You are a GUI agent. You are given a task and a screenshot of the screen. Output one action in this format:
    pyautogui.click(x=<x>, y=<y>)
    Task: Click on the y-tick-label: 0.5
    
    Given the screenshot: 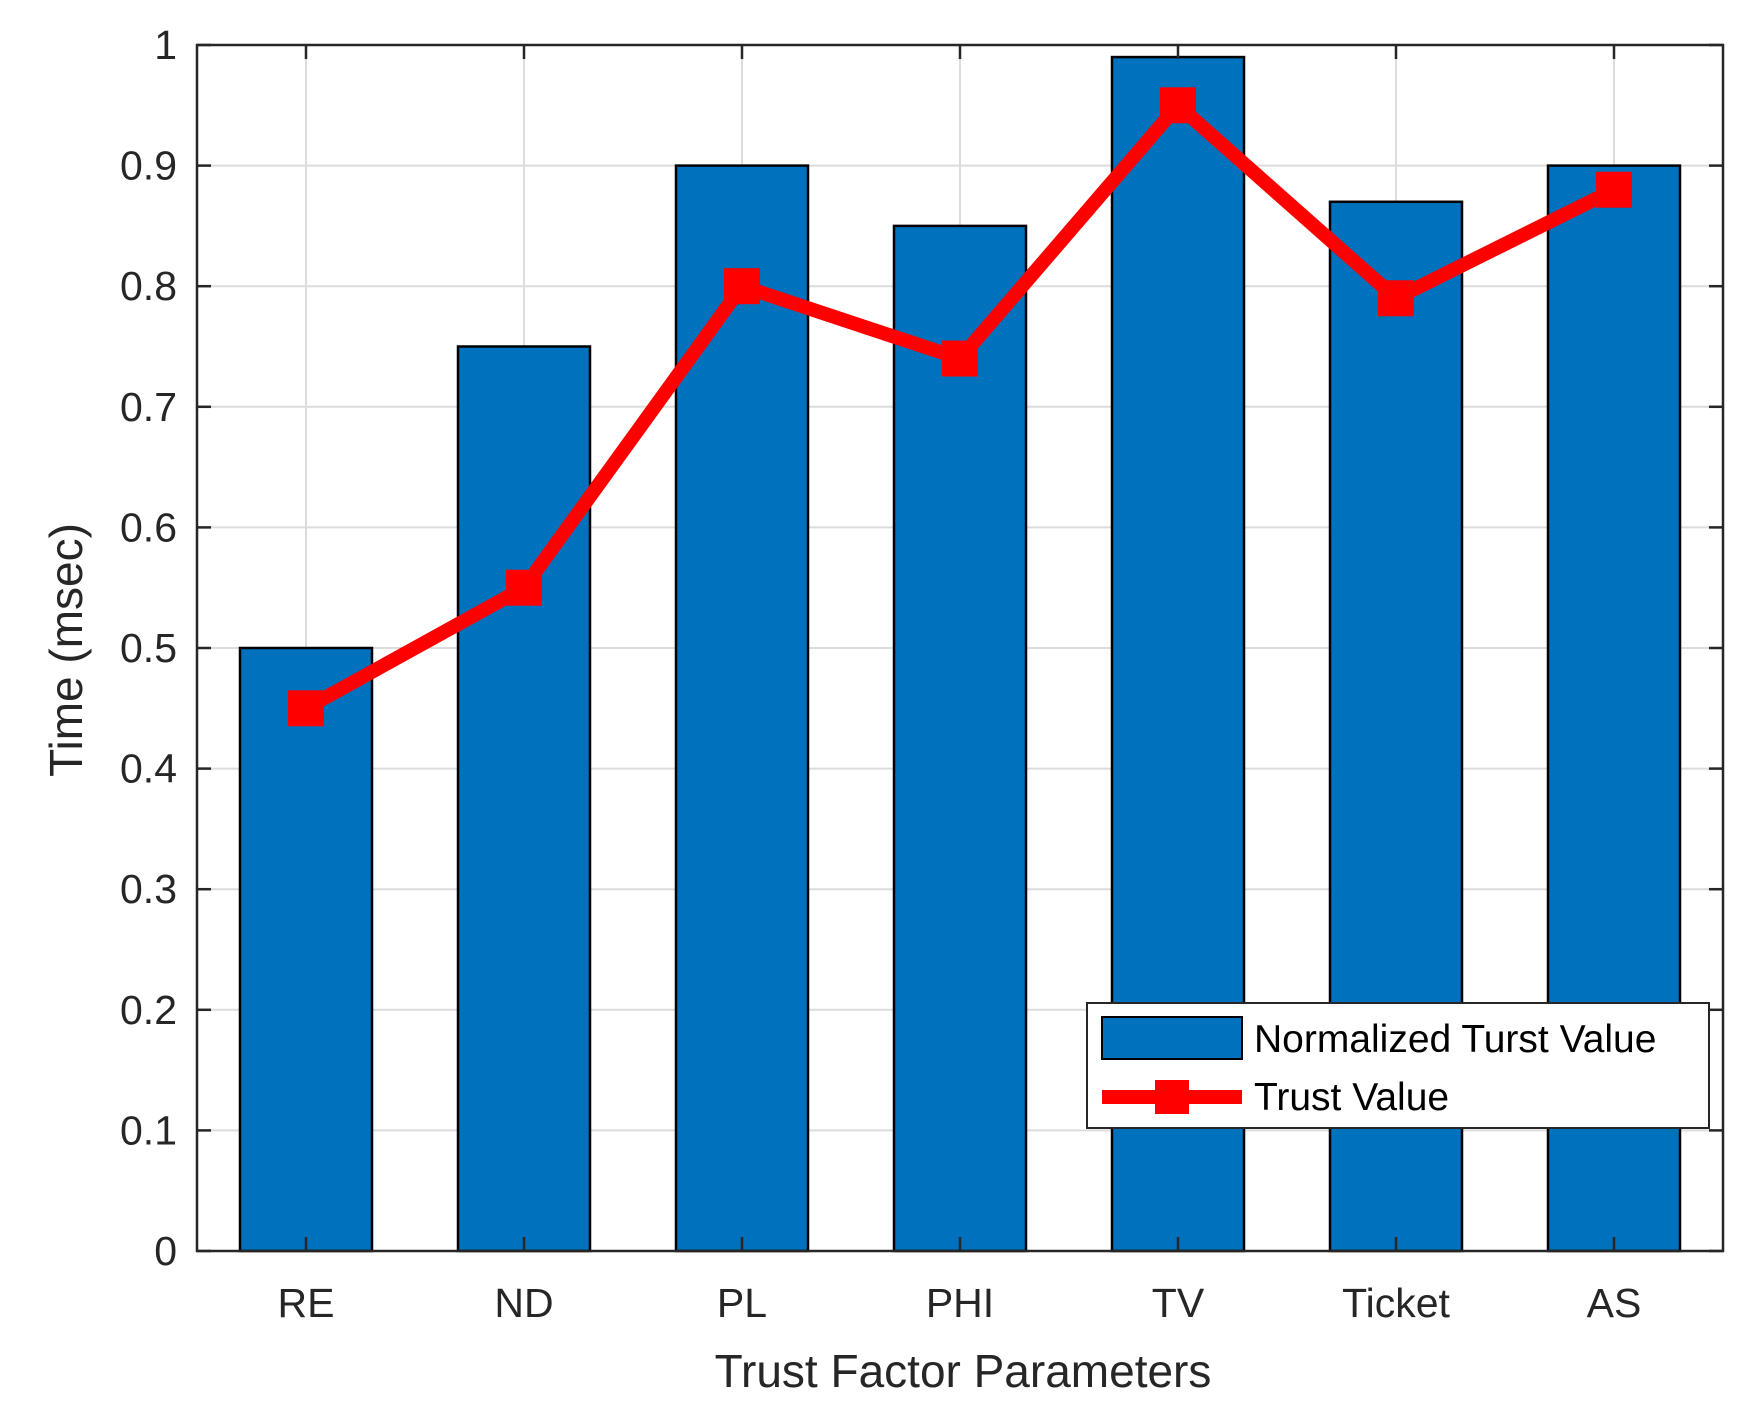 What is the action you would take?
    pyautogui.click(x=148, y=648)
    